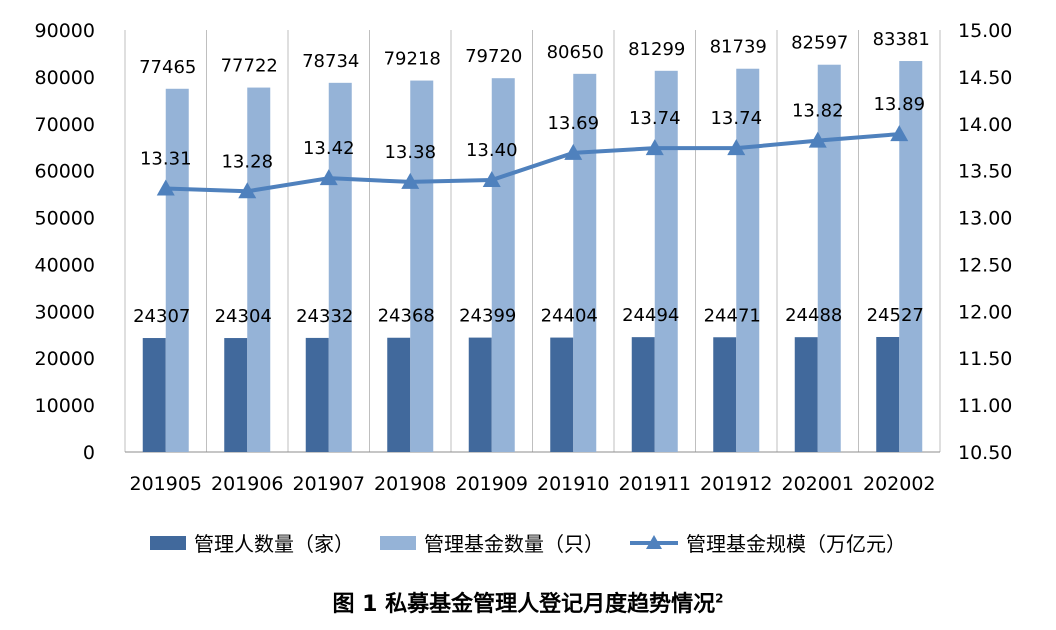  I want to click on legend-swatch-managers, so click(168, 542).